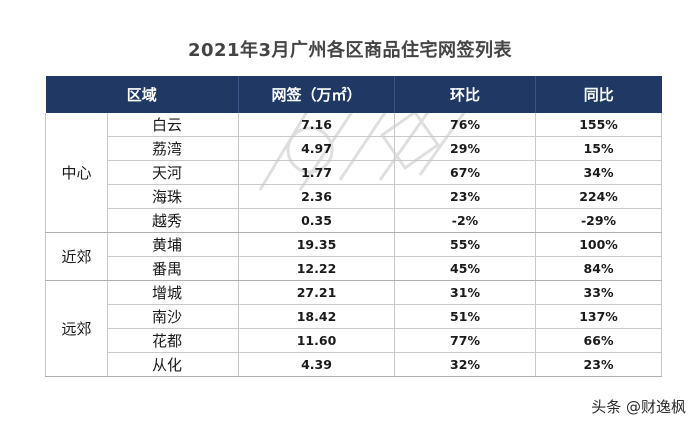 This screenshot has width=700, height=432. What do you see at coordinates (599, 316) in the screenshot?
I see `yoy-cell: 137%` at bounding box center [599, 316].